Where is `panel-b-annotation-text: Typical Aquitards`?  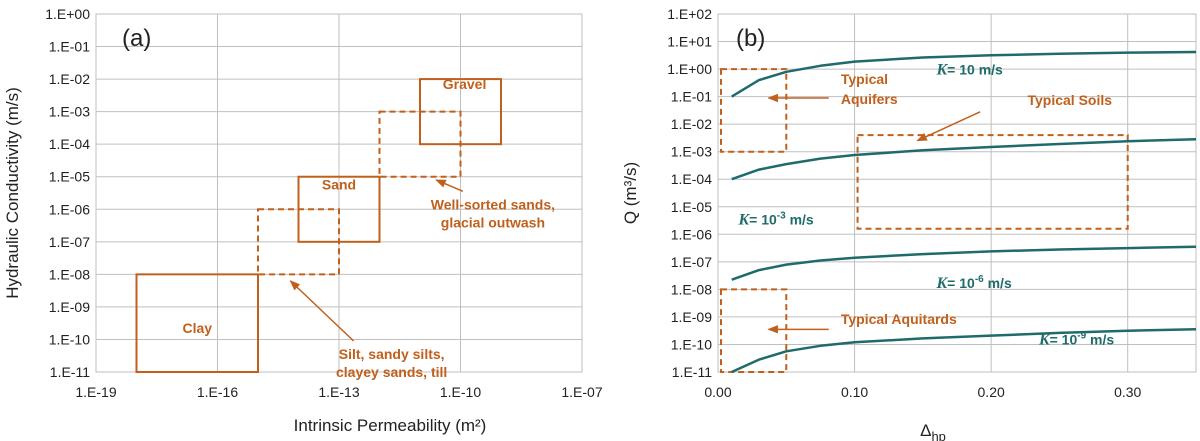 panel-b-annotation-text: Typical Aquitards is located at coordinates (899, 319).